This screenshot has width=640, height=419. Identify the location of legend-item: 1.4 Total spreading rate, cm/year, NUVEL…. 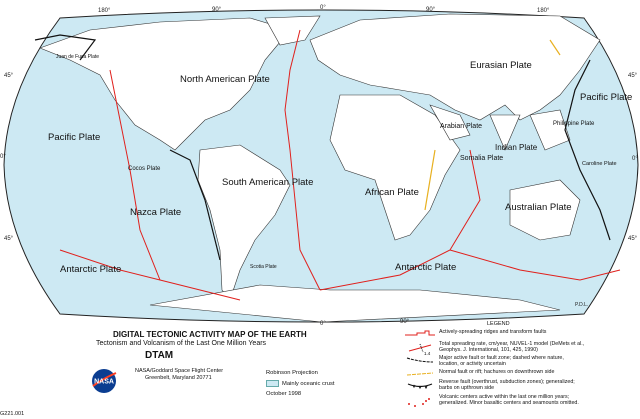
(497, 348).